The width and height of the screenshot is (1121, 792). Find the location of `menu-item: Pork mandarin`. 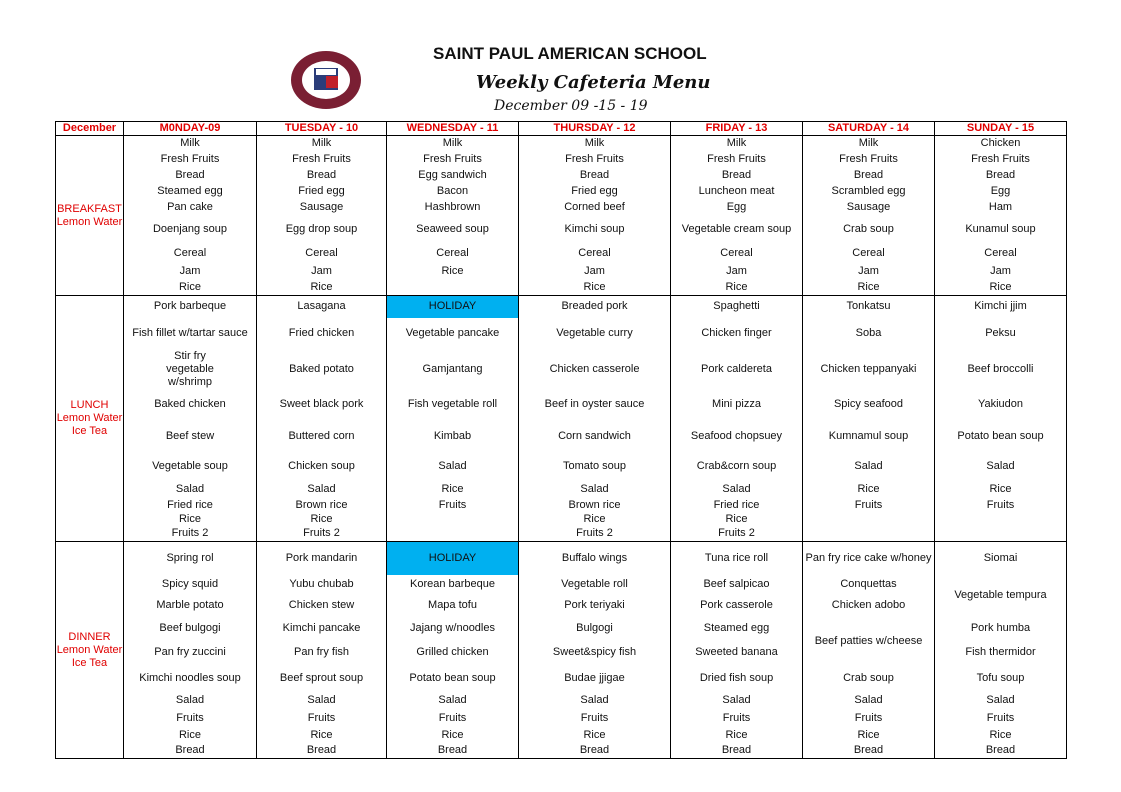

menu-item: Pork mandarin is located at coordinates (321, 558).